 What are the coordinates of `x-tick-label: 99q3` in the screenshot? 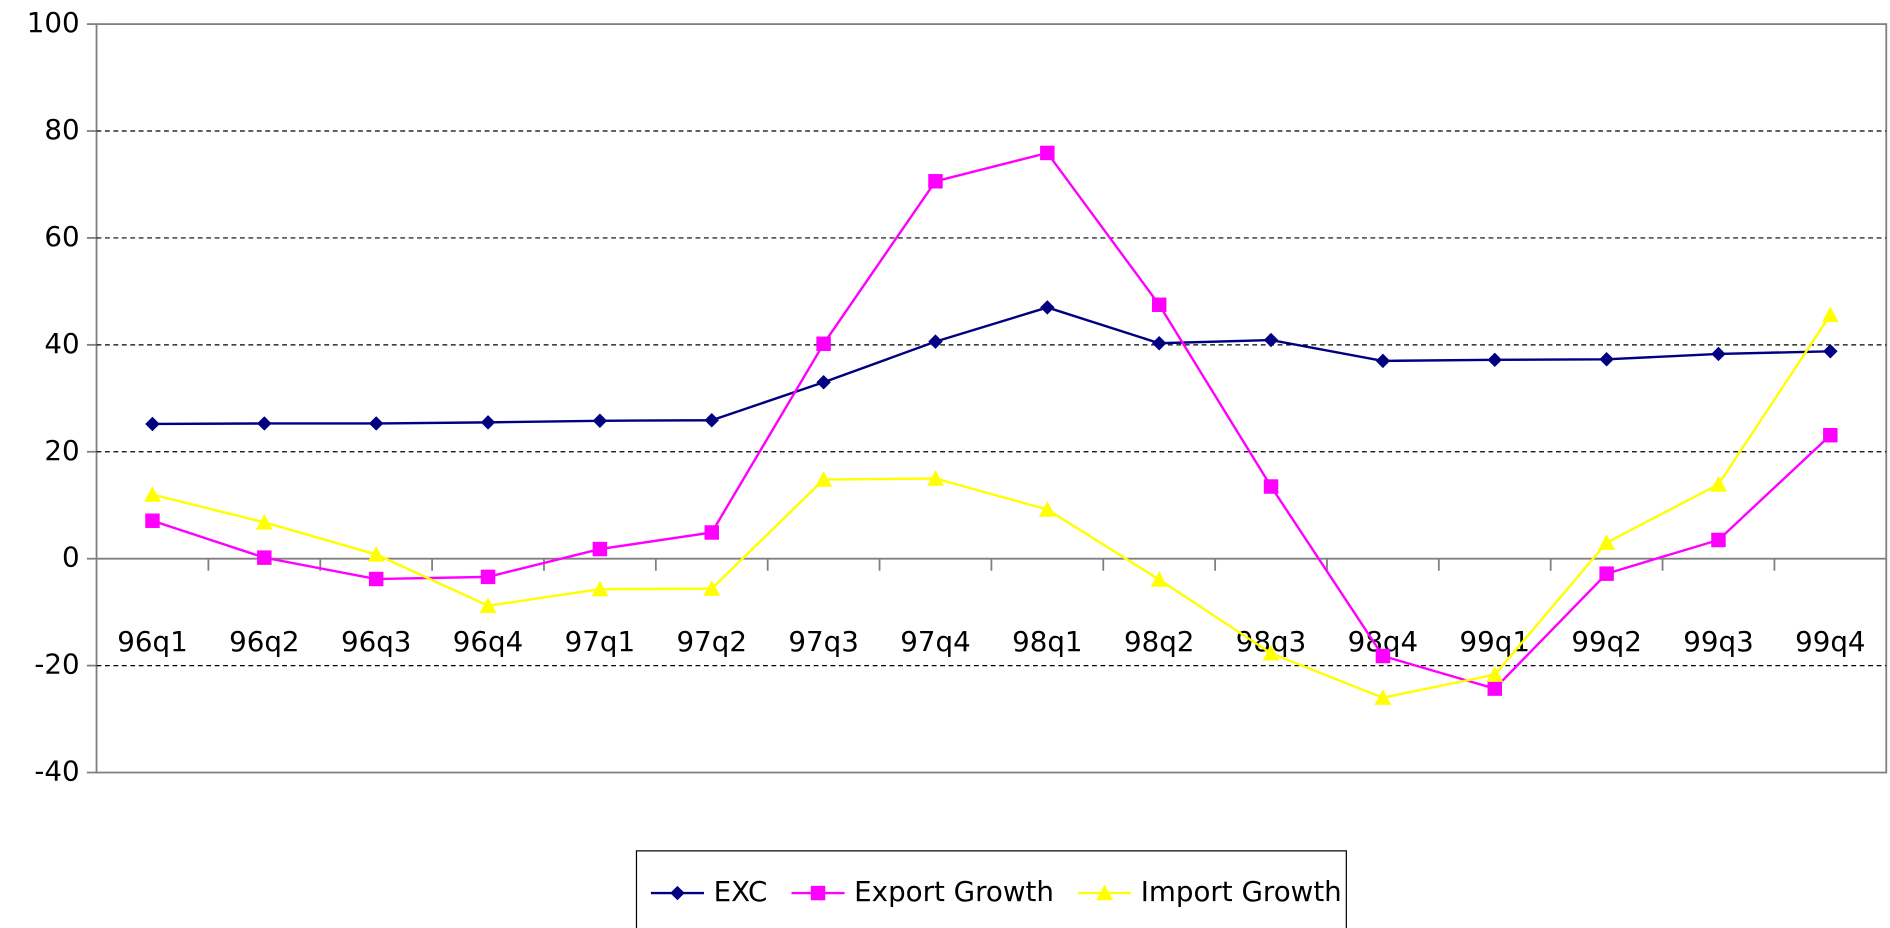 It's located at (1718, 641).